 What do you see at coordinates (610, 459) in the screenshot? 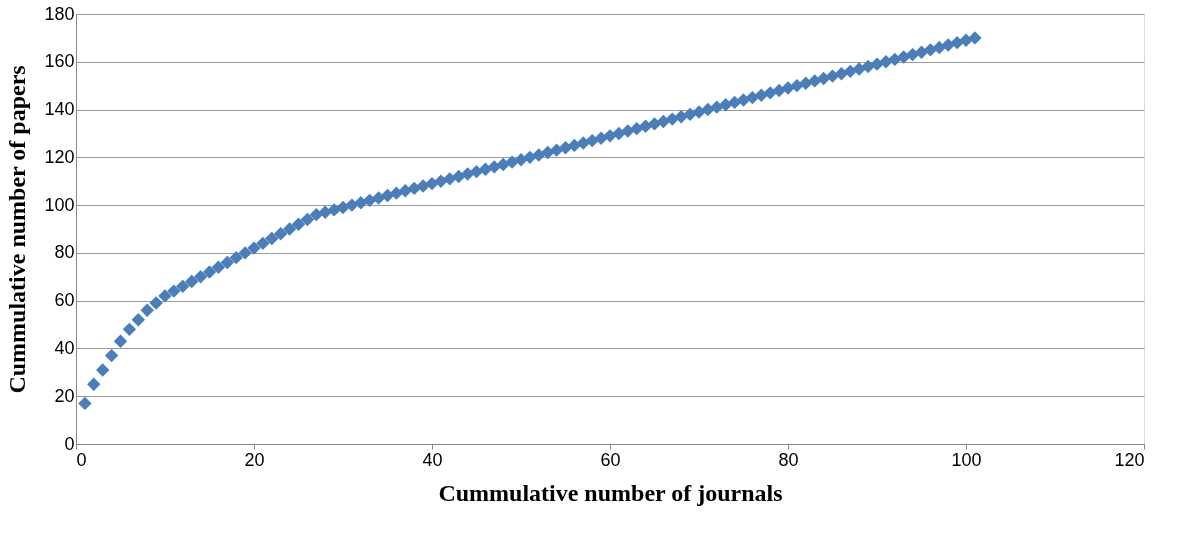
I see `x-tick-label: 60` at bounding box center [610, 459].